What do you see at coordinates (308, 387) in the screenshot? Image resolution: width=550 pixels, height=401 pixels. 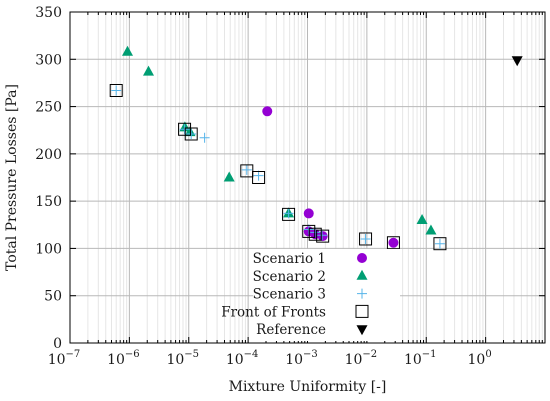 I see `x-axis-label: Mixture Uniformity [-]` at bounding box center [308, 387].